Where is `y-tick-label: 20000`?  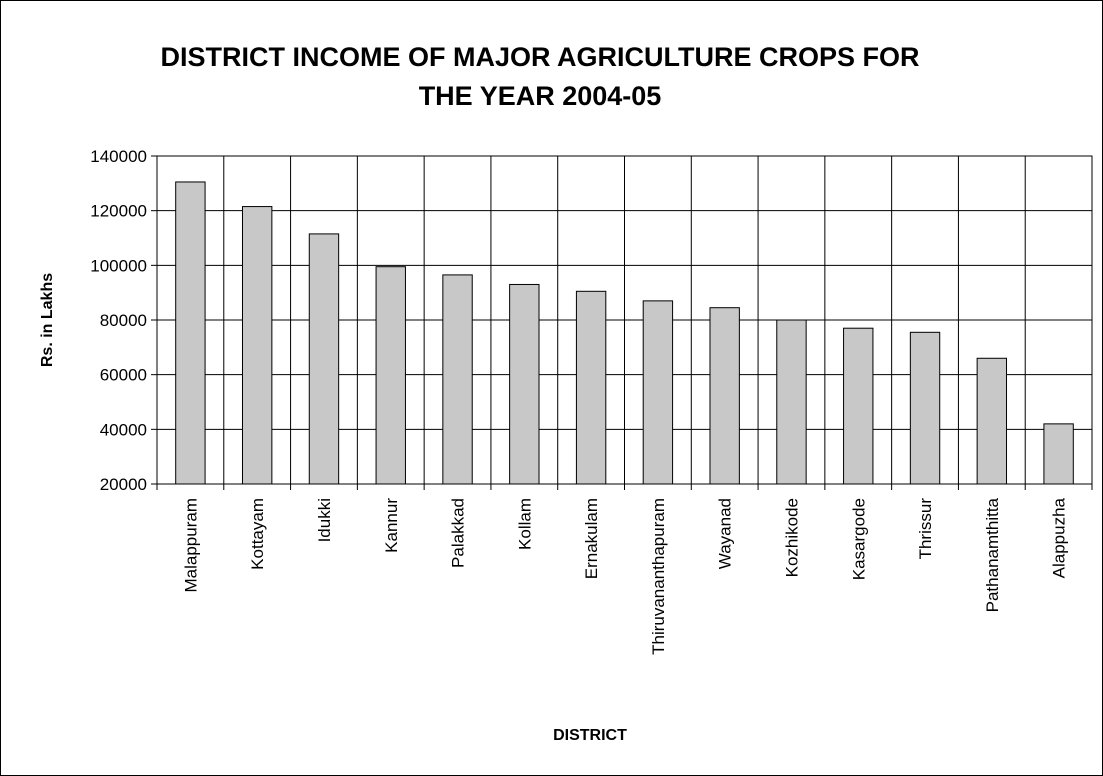 y-tick-label: 20000 is located at coordinates (123, 484).